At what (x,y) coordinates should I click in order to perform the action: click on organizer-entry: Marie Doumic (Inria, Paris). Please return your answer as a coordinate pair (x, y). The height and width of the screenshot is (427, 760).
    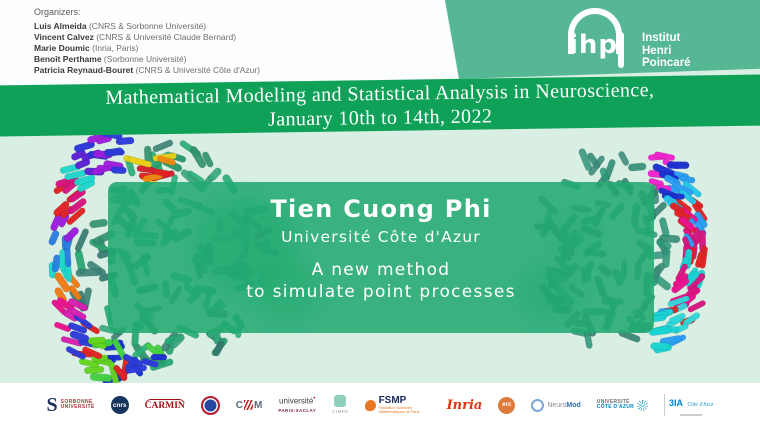
    Looking at the image, I should click on (147, 48).